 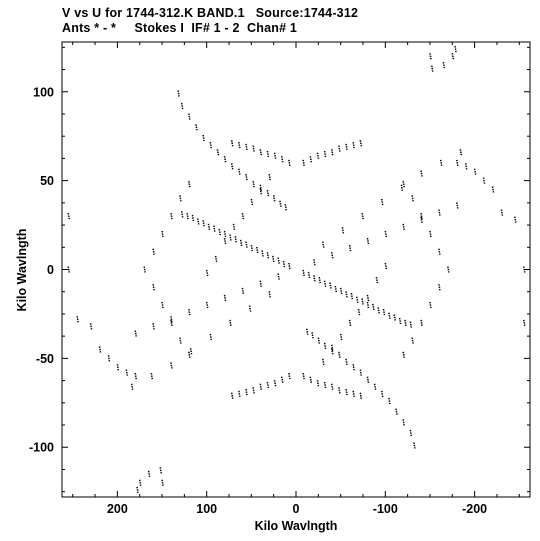 I want to click on x-tick-label: 100, so click(x=206, y=509).